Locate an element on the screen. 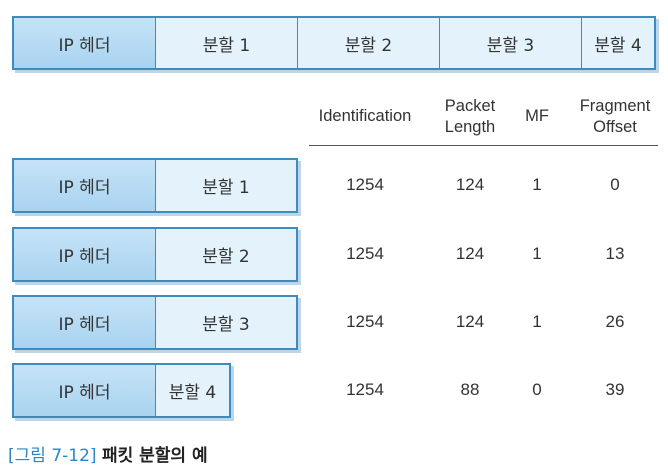 This screenshot has height=474, width=668. col-header-packet-length-line2: Length is located at coordinates (470, 127).